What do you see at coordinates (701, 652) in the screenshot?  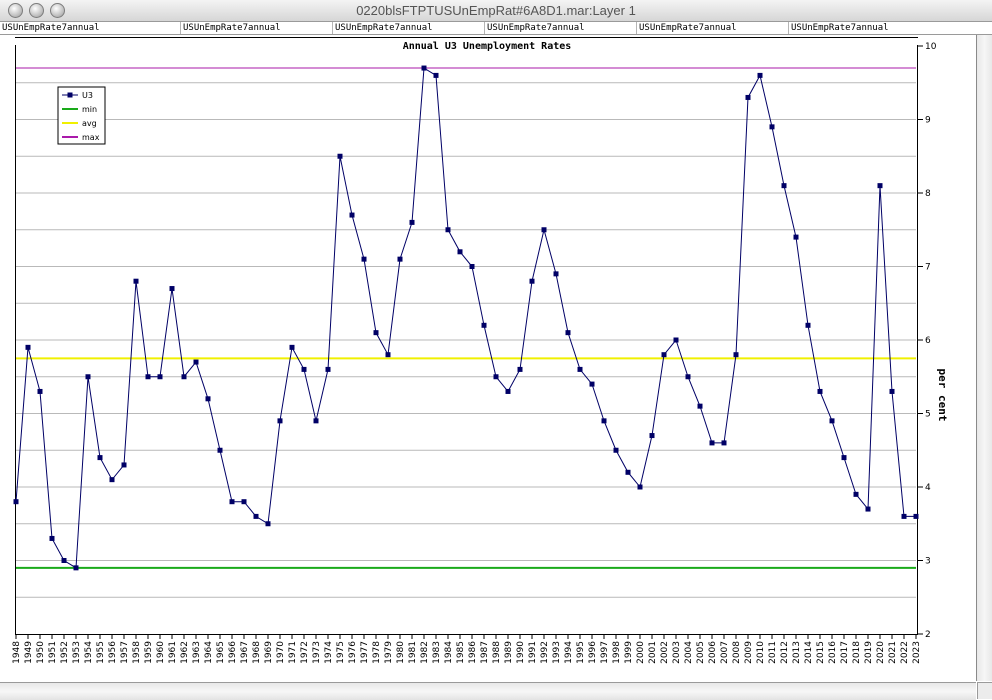 I see `x-tick-label: 2005` at bounding box center [701, 652].